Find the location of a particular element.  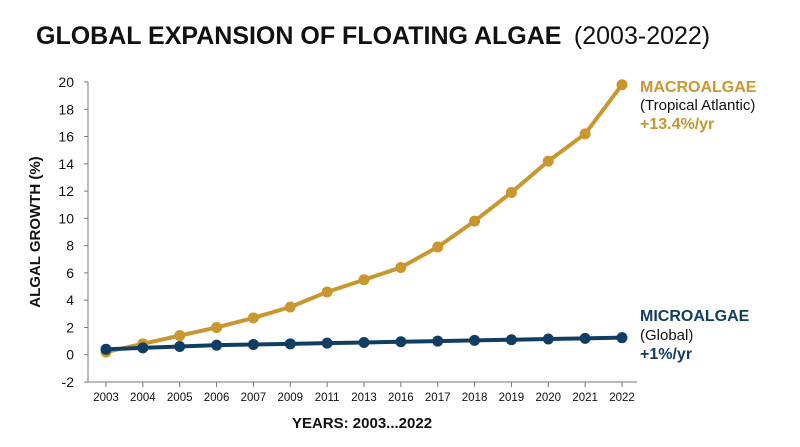

x-tick-label: 2013 is located at coordinates (364, 398).